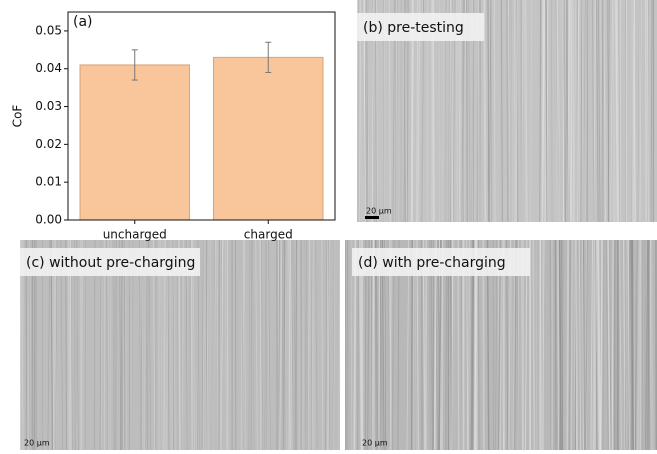  I want to click on scale-bar, so click(372, 217).